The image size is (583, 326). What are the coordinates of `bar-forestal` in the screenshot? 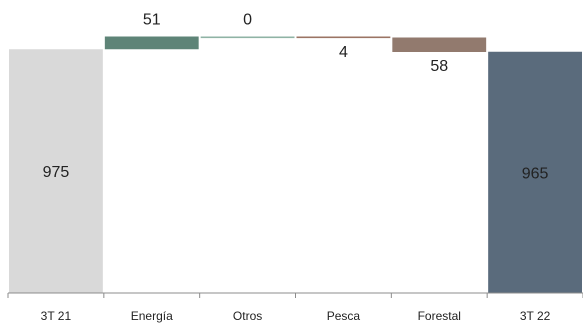 It's located at (439, 44).